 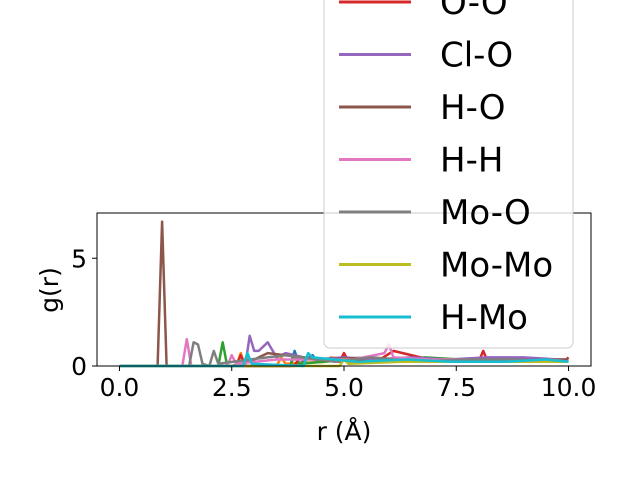 I want to click on series-line-h-mo, so click(x=344, y=359).